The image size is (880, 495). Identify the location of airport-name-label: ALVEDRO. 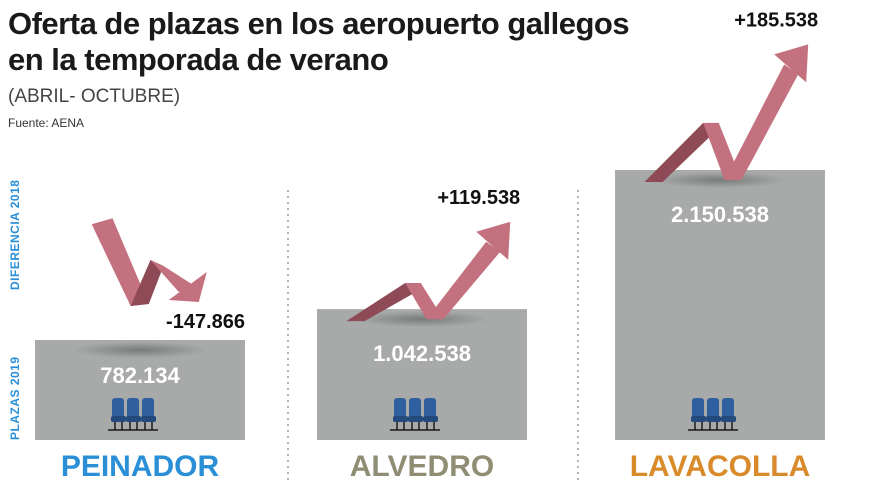
(422, 466).